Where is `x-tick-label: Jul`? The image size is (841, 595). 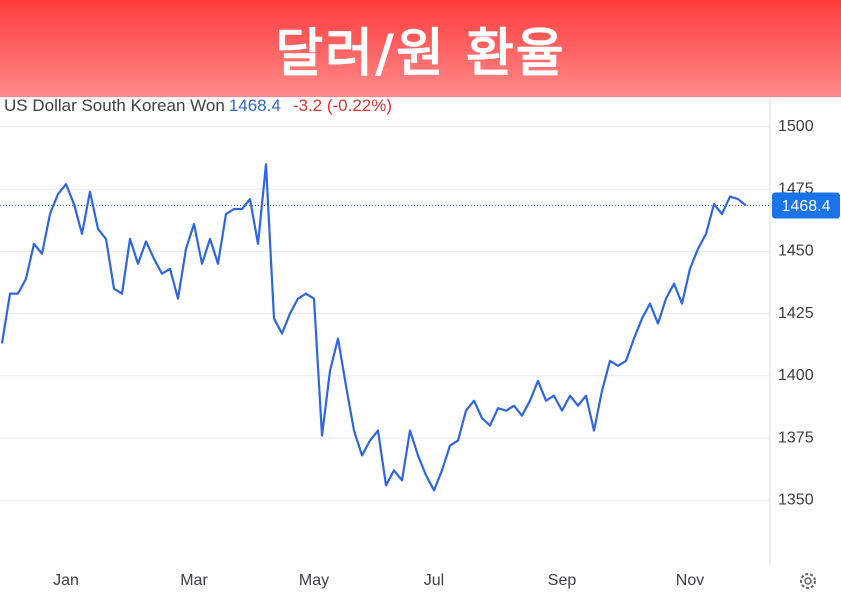
x-tick-label: Jul is located at coordinates (434, 580).